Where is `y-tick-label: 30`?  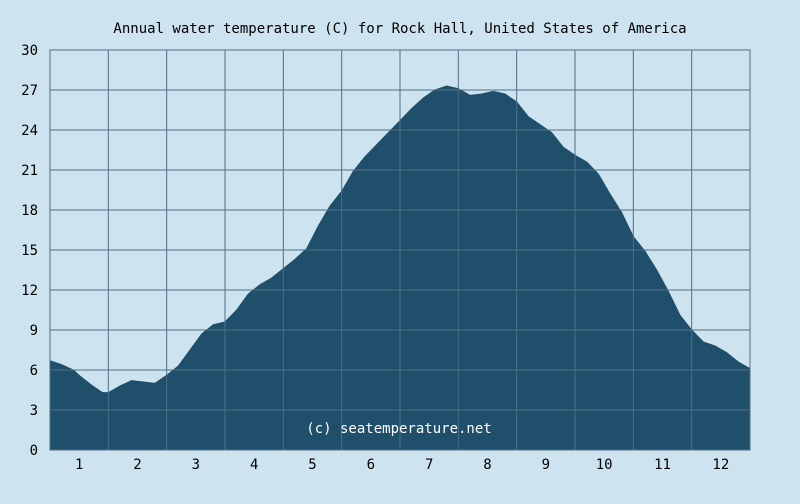 y-tick-label: 30 is located at coordinates (29, 51).